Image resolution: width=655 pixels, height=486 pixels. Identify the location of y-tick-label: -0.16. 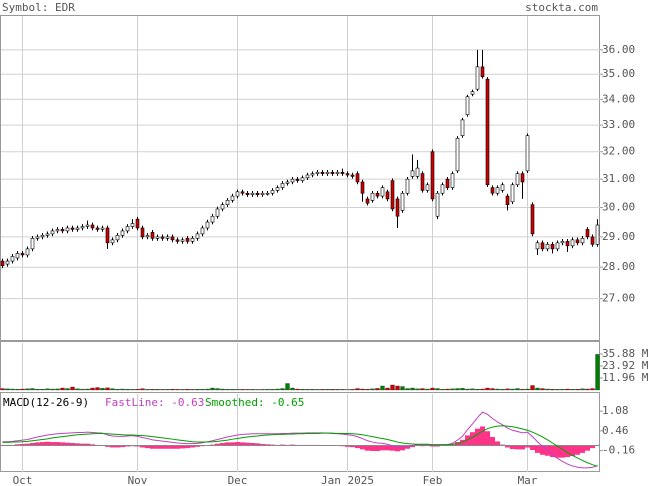
(618, 450).